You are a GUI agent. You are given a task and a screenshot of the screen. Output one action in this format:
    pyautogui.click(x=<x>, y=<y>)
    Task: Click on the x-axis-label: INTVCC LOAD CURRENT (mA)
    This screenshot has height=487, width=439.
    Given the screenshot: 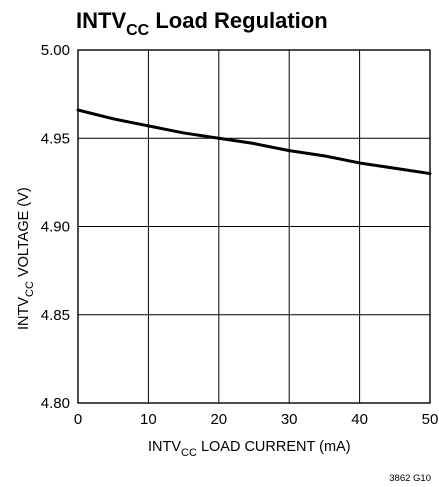 What is the action you would take?
    pyautogui.click(x=249, y=449)
    